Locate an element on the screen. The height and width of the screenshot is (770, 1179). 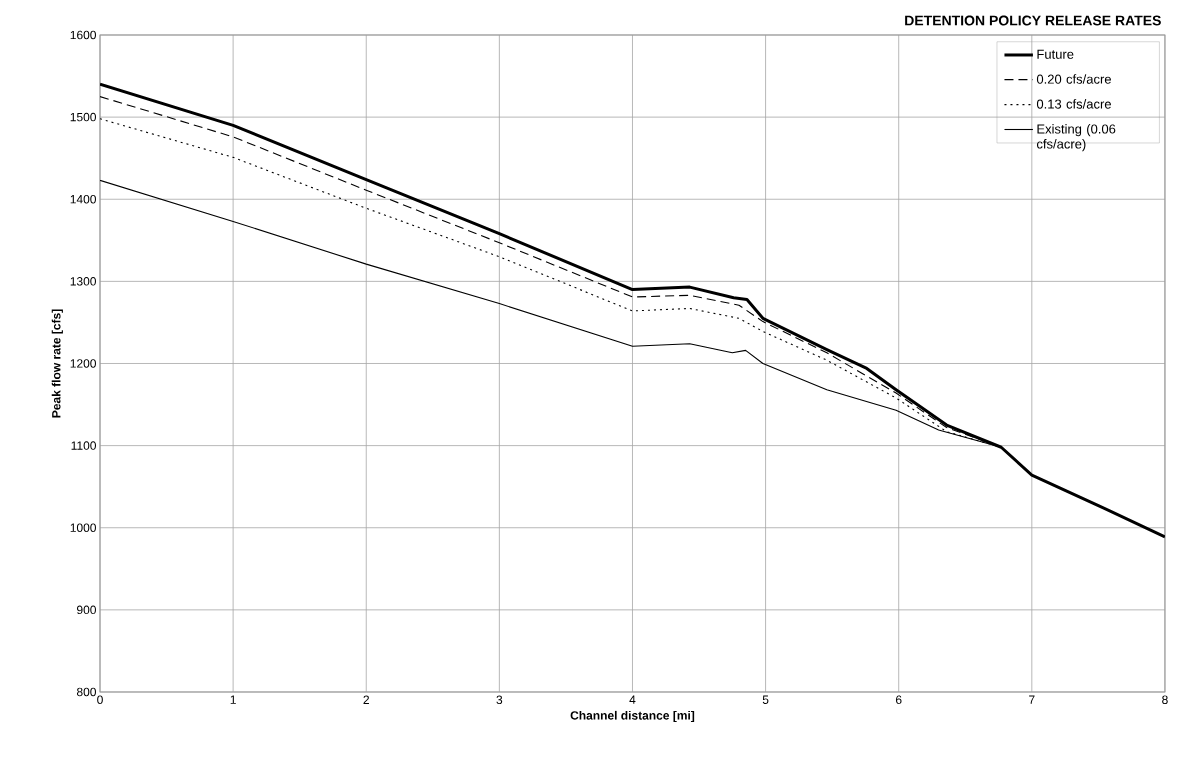
x-tick-label: 2 is located at coordinates (366, 699).